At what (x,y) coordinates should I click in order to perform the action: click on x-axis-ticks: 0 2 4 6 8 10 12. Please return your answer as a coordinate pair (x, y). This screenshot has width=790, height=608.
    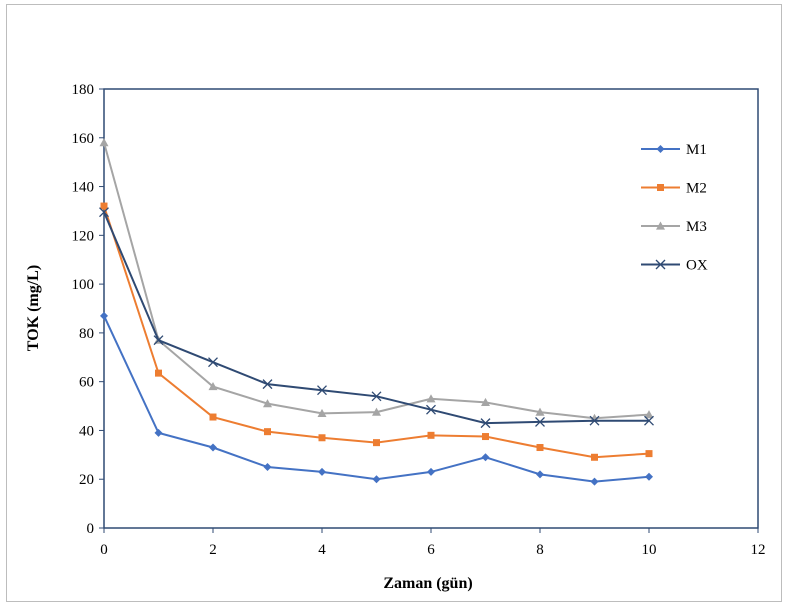
    Looking at the image, I should click on (433, 543).